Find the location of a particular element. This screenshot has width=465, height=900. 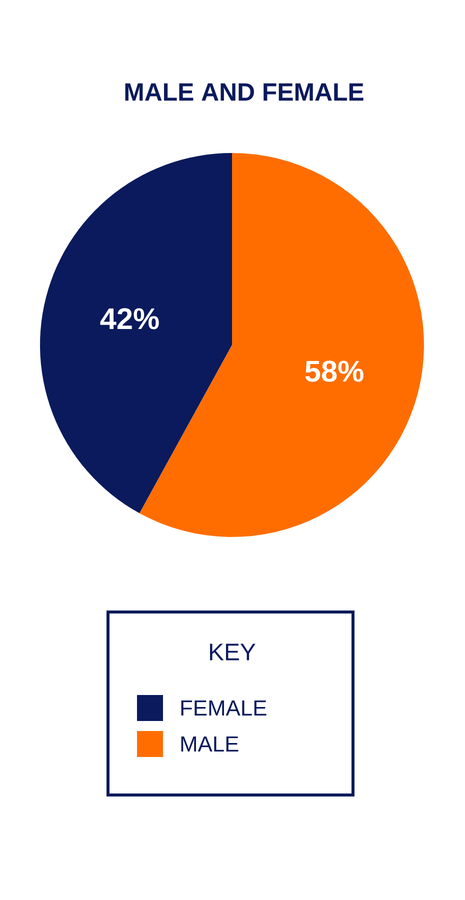

legend-label: MALE is located at coordinates (209, 744).